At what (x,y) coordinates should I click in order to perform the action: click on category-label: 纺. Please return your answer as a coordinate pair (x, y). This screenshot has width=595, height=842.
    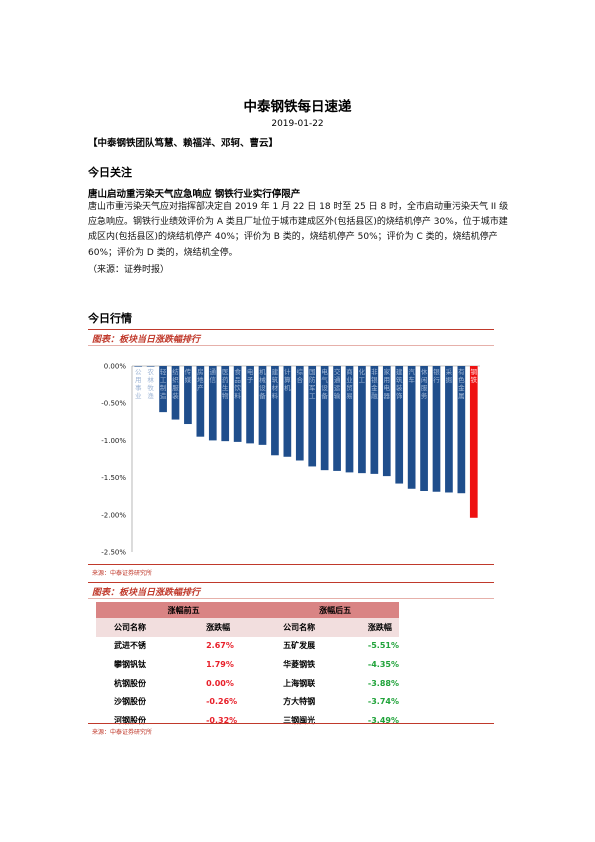
    Looking at the image, I should click on (175, 371).